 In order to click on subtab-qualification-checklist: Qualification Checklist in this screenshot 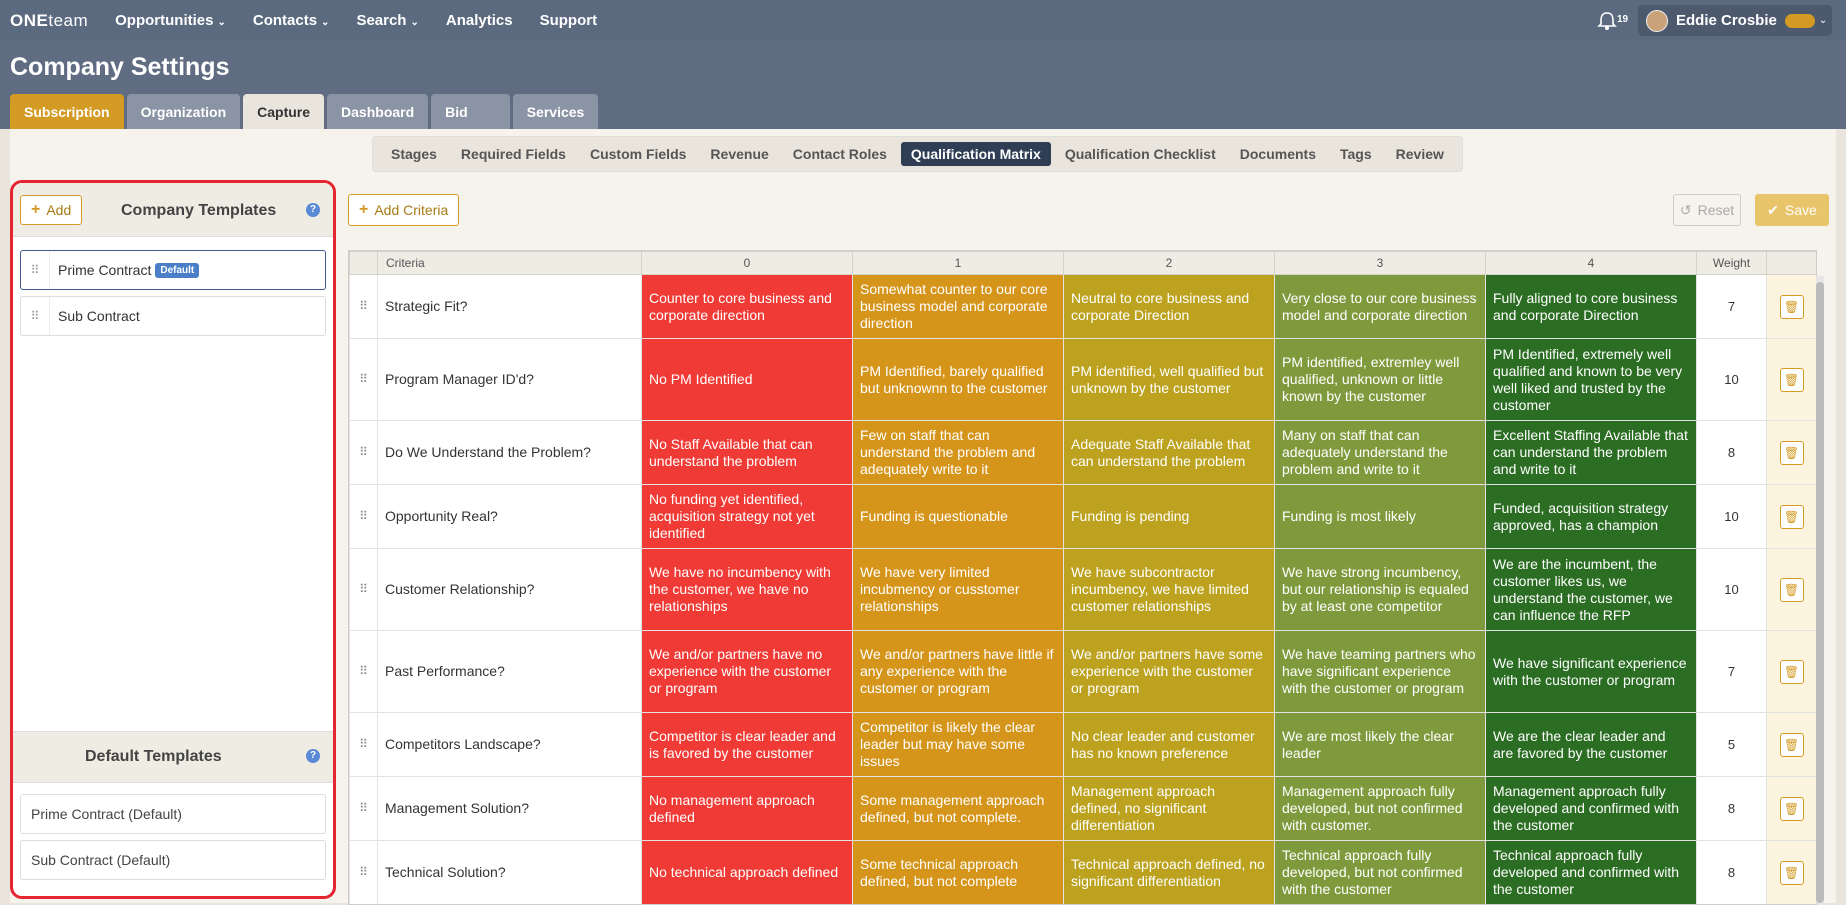, I will do `click(1140, 154)`.